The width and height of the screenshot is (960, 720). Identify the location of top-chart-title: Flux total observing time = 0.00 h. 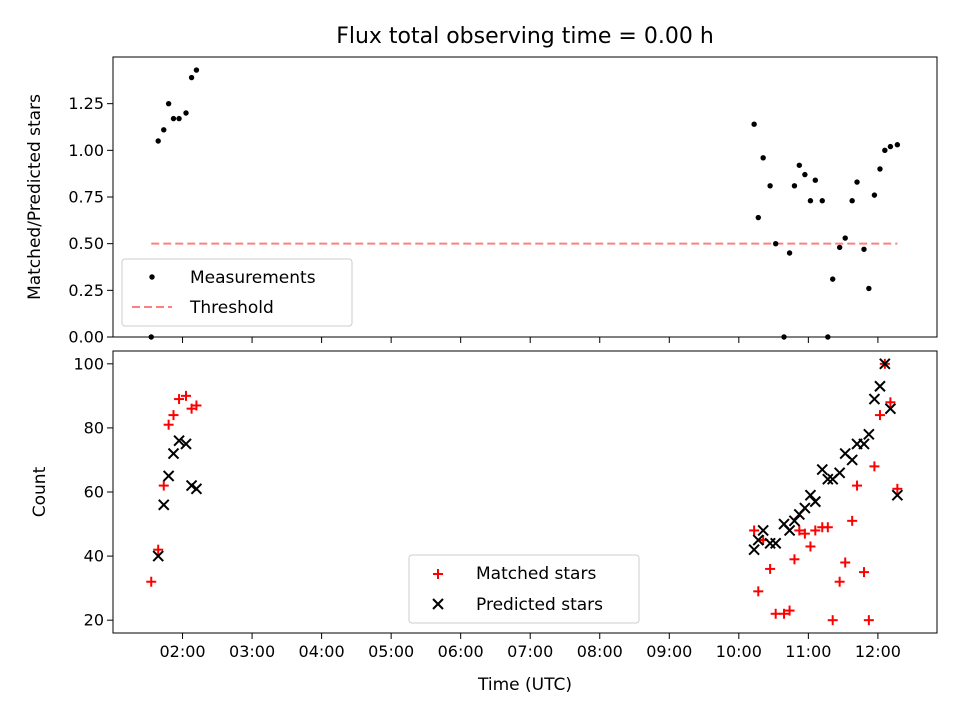
(525, 36).